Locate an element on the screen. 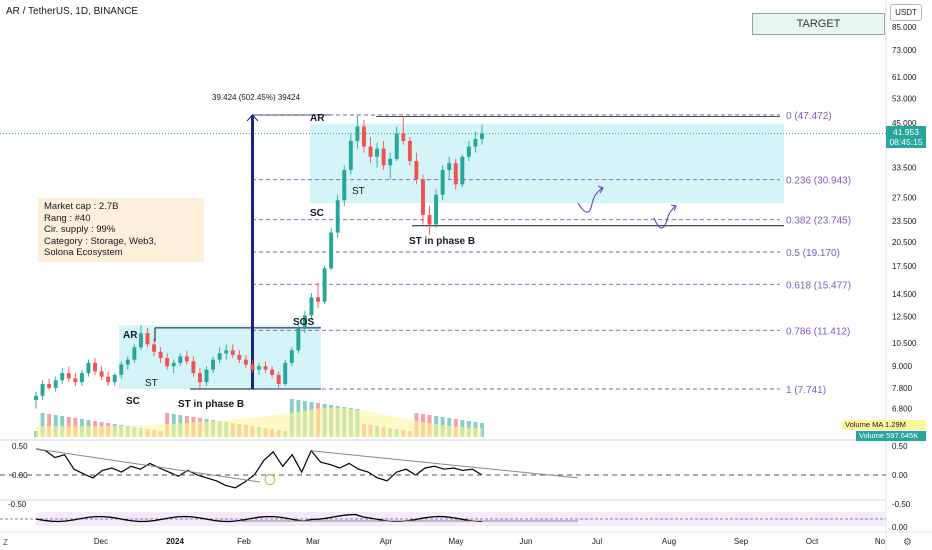 This screenshot has height=550, width=932. volume-ma-area is located at coordinates (259, 422).